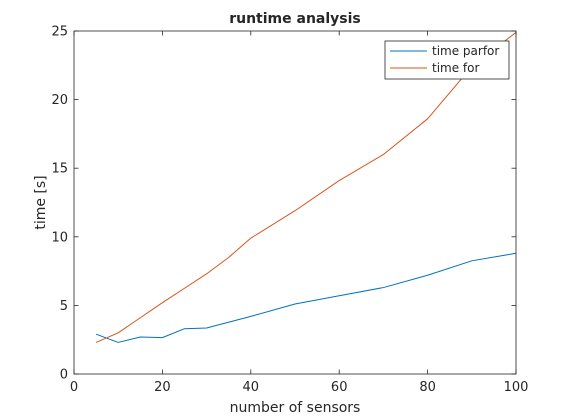 The height and width of the screenshot is (420, 570). Describe the element at coordinates (251, 387) in the screenshot. I see `x-tick-label: 40` at that location.